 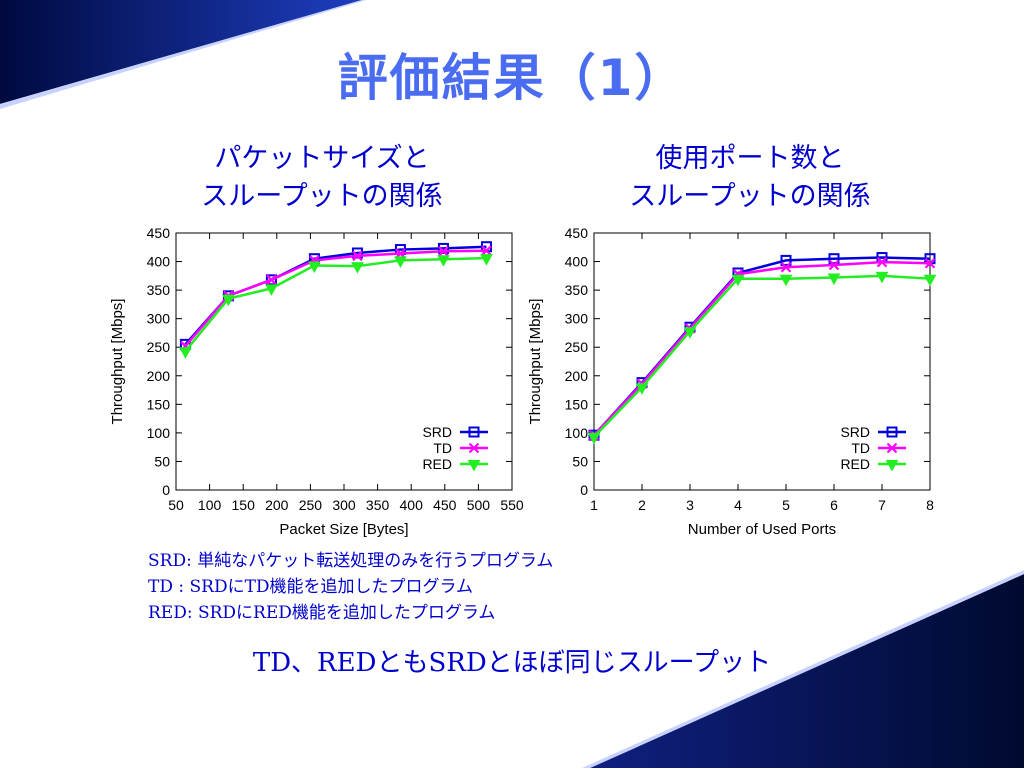 I want to click on ports-legend-marker-srd, so click(x=892, y=432).